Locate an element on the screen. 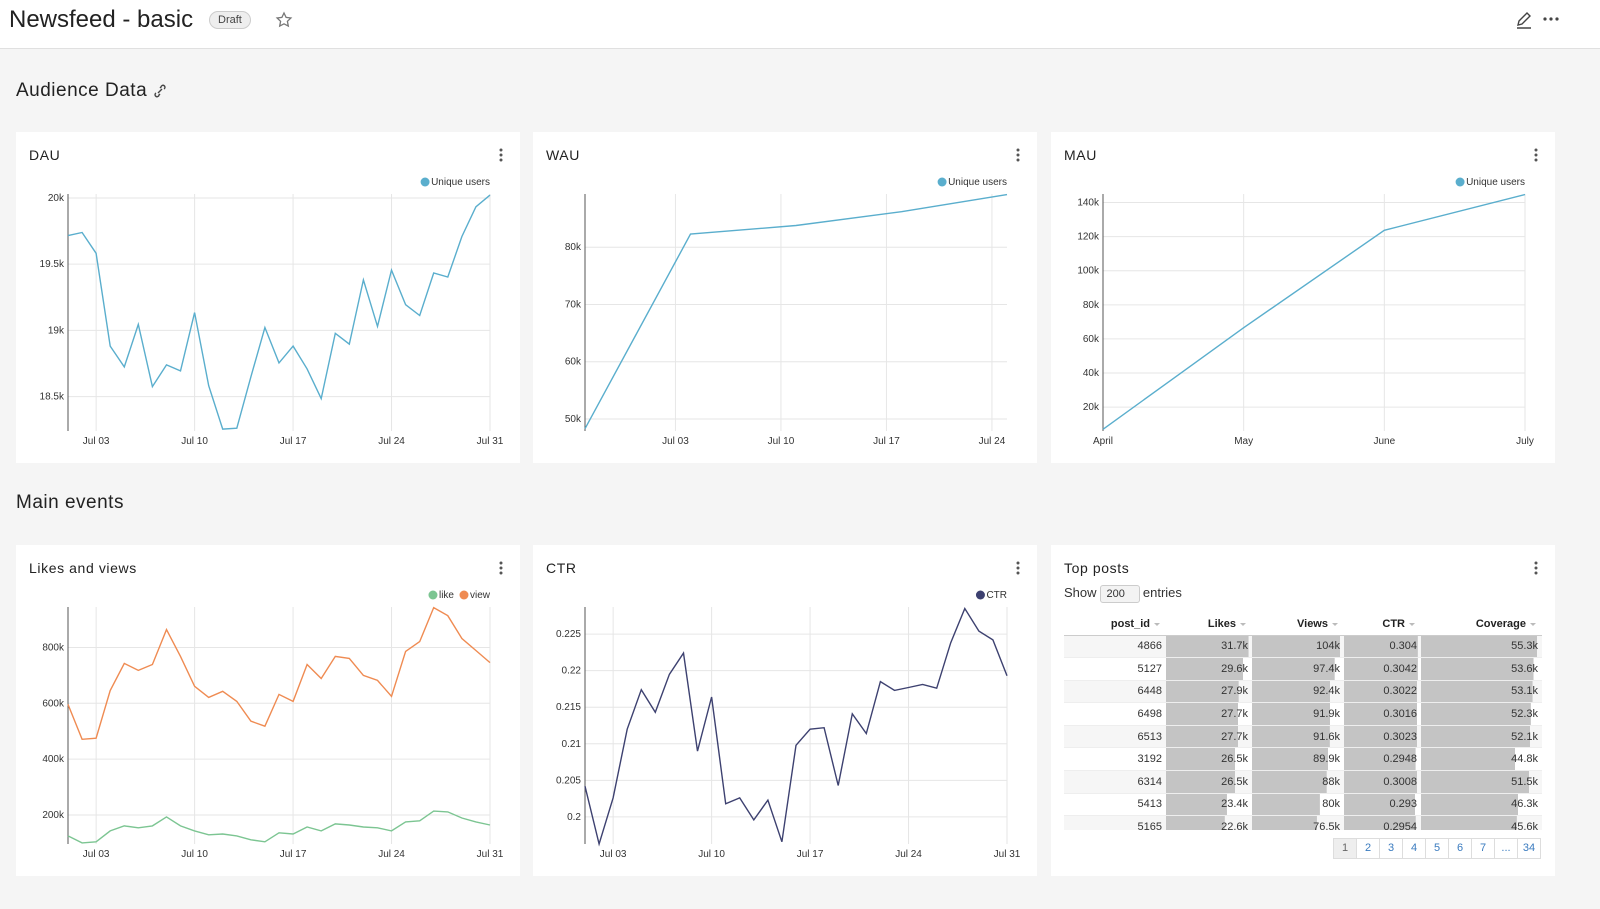 The height and width of the screenshot is (909, 1600). y-tick-label: 20k is located at coordinates (1091, 407).